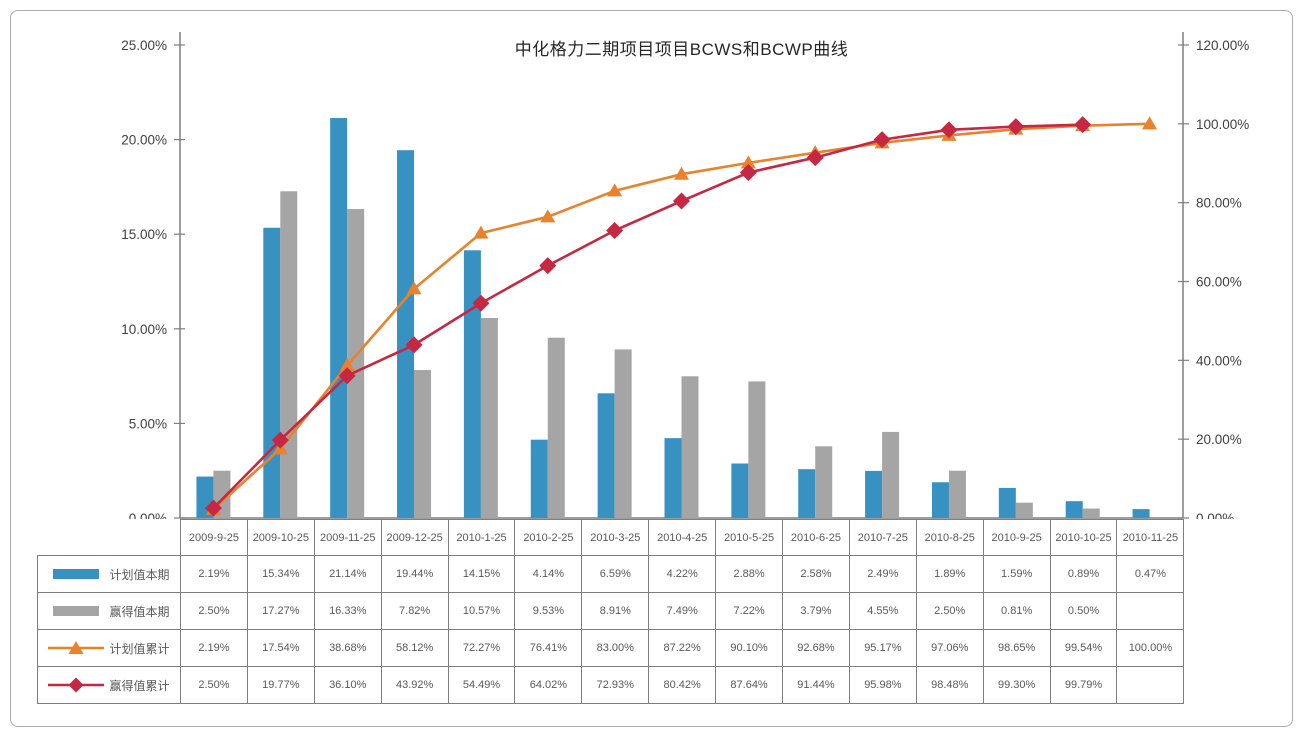 This screenshot has height=737, width=1303. I want to click on value-cell: 7.22%, so click(749, 611).